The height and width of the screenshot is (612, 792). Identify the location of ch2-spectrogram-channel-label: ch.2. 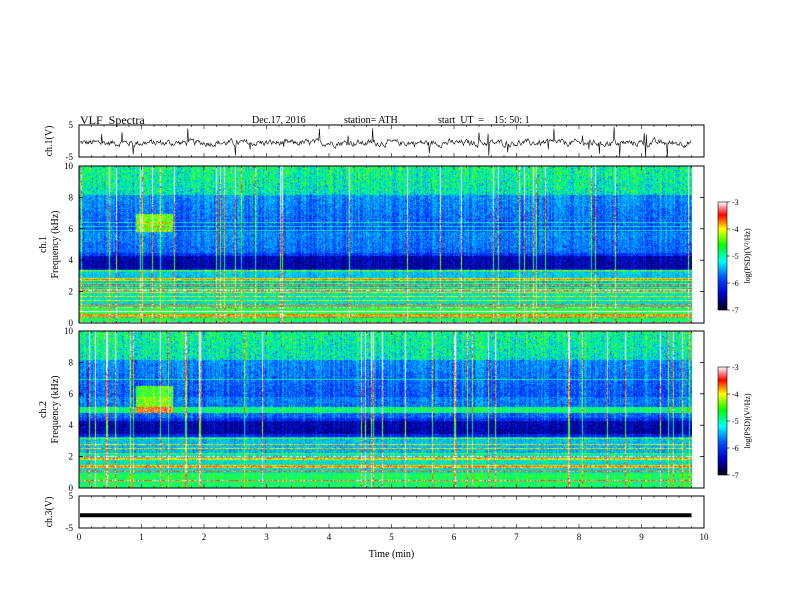
(43, 409).